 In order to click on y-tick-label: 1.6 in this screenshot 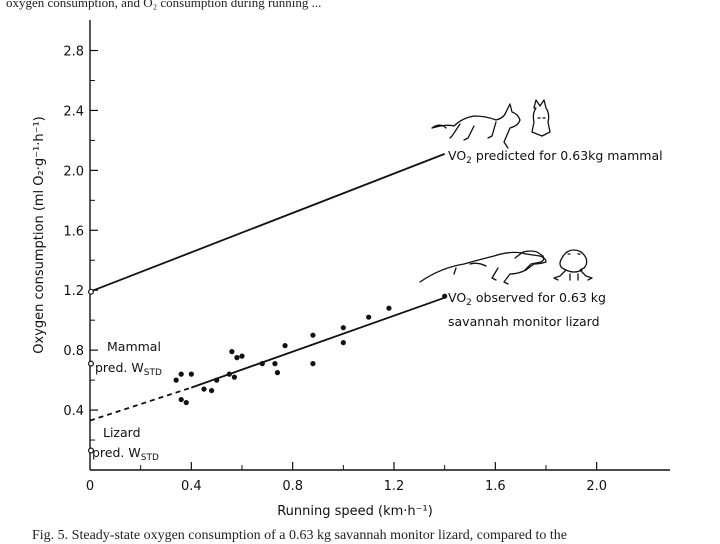, I will do `click(73, 231)`.